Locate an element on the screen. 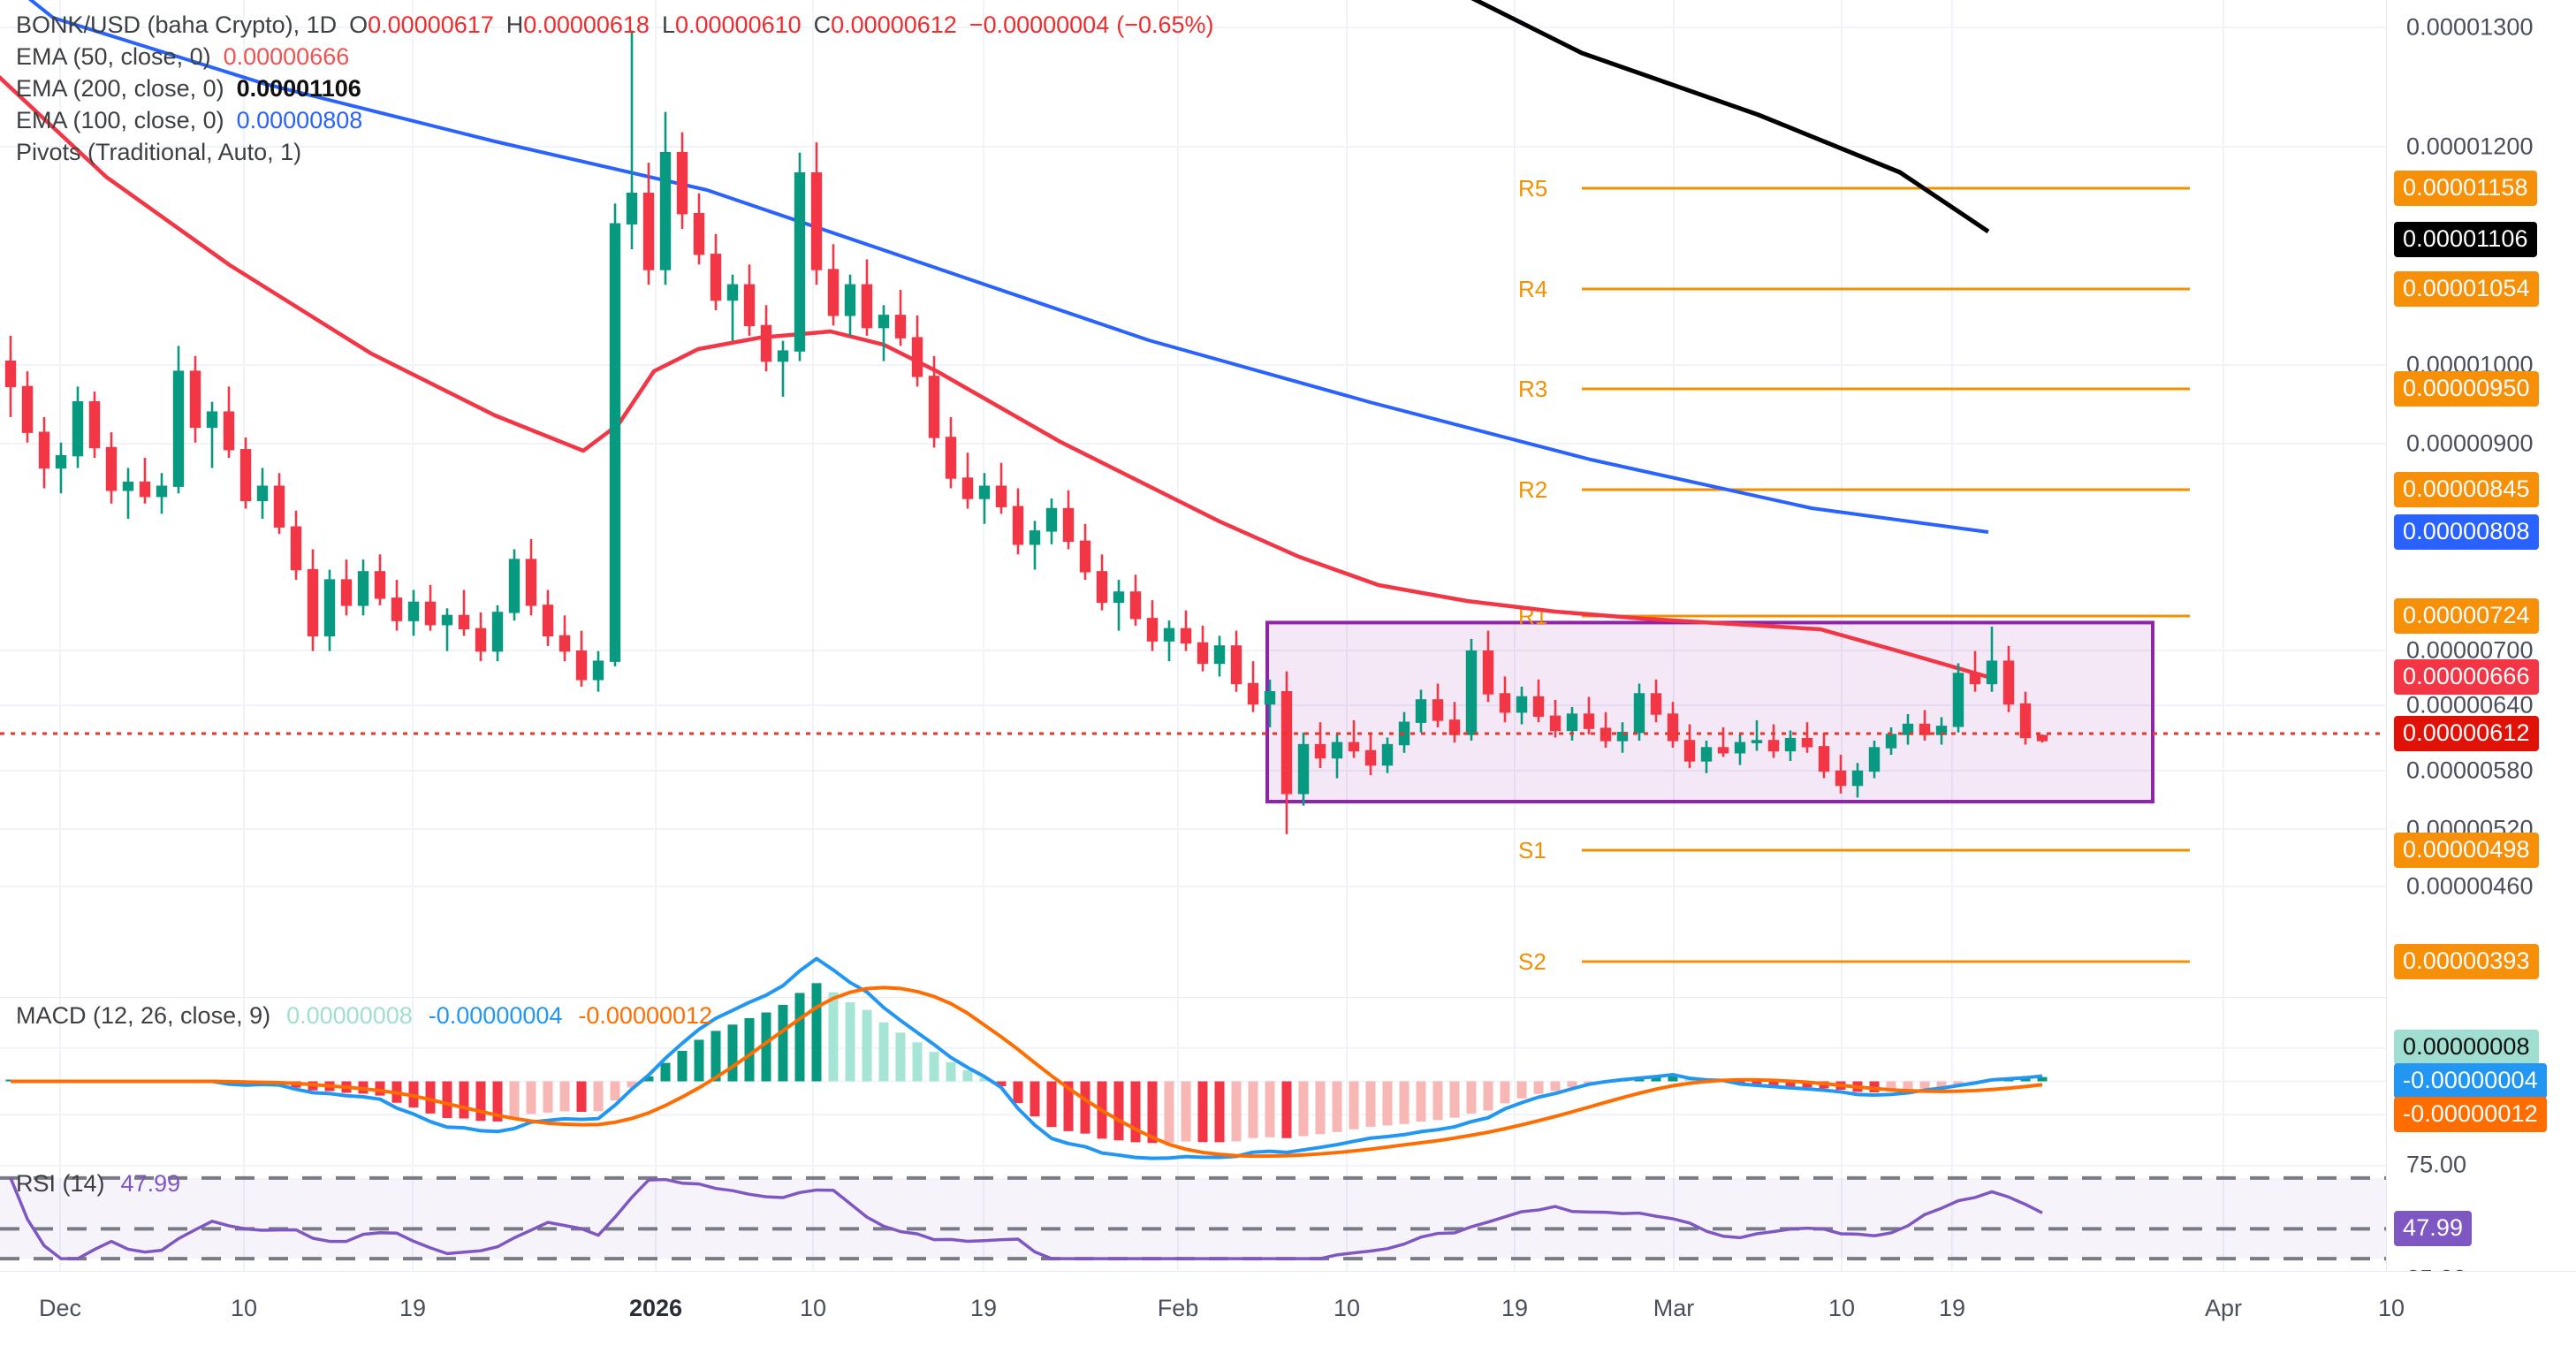  time-label: Mar is located at coordinates (1674, 1308).